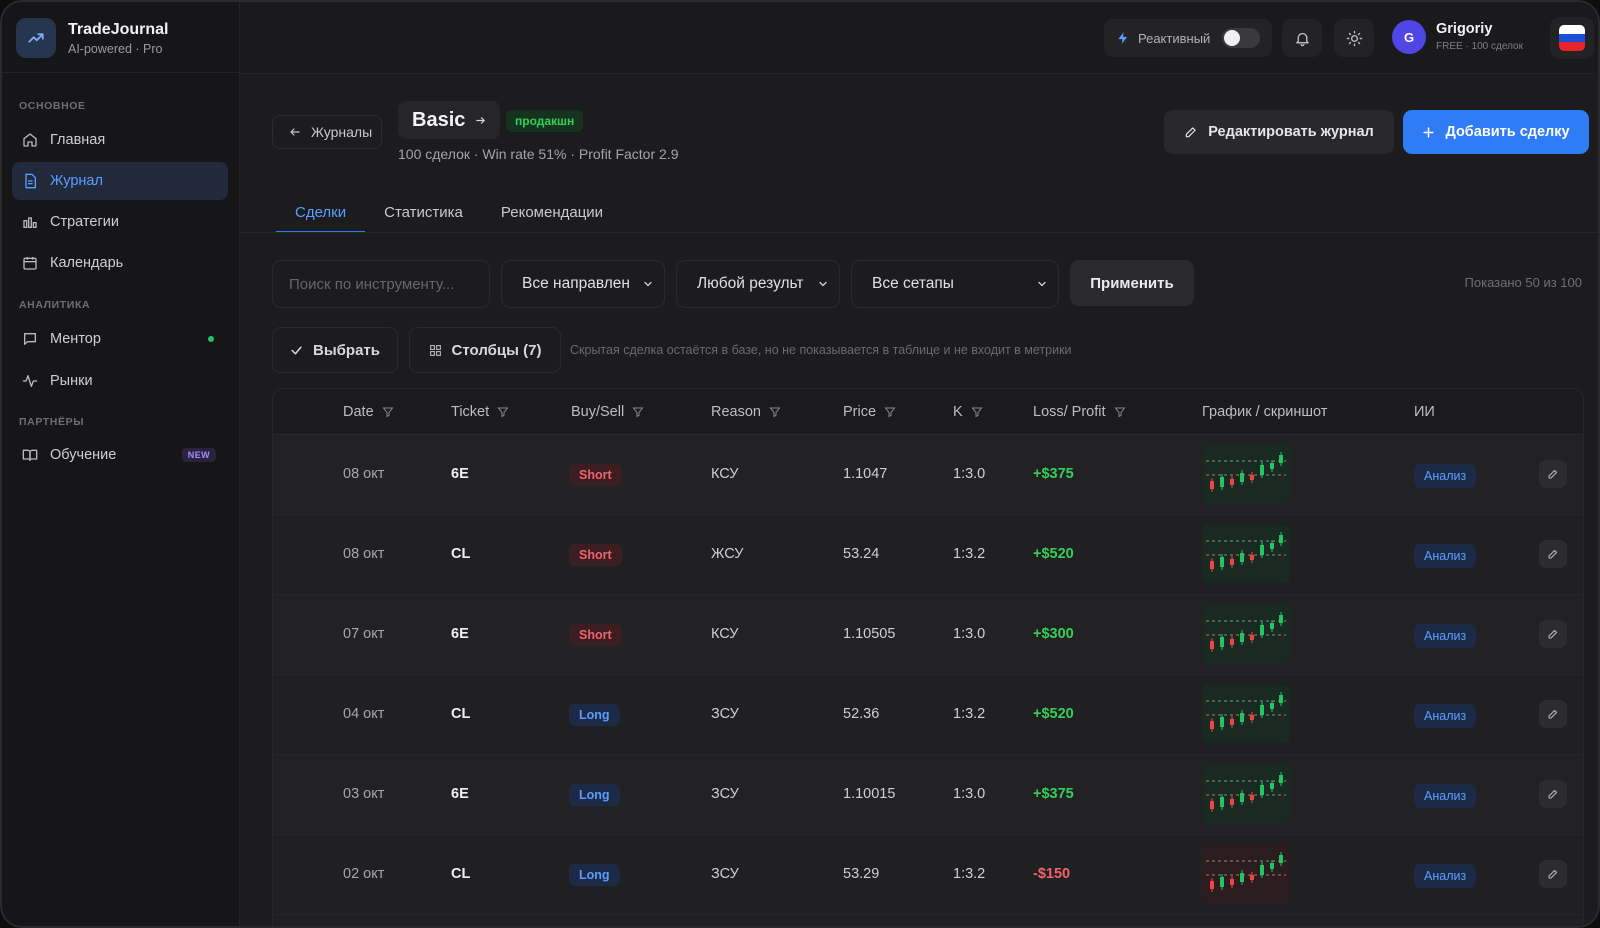 The height and width of the screenshot is (928, 1600). What do you see at coordinates (928, 555) in the screenshot?
I see `table-row: 08 окт CL Short ЖСУ 53.24 1:3.2 +$520 Анализ` at bounding box center [928, 555].